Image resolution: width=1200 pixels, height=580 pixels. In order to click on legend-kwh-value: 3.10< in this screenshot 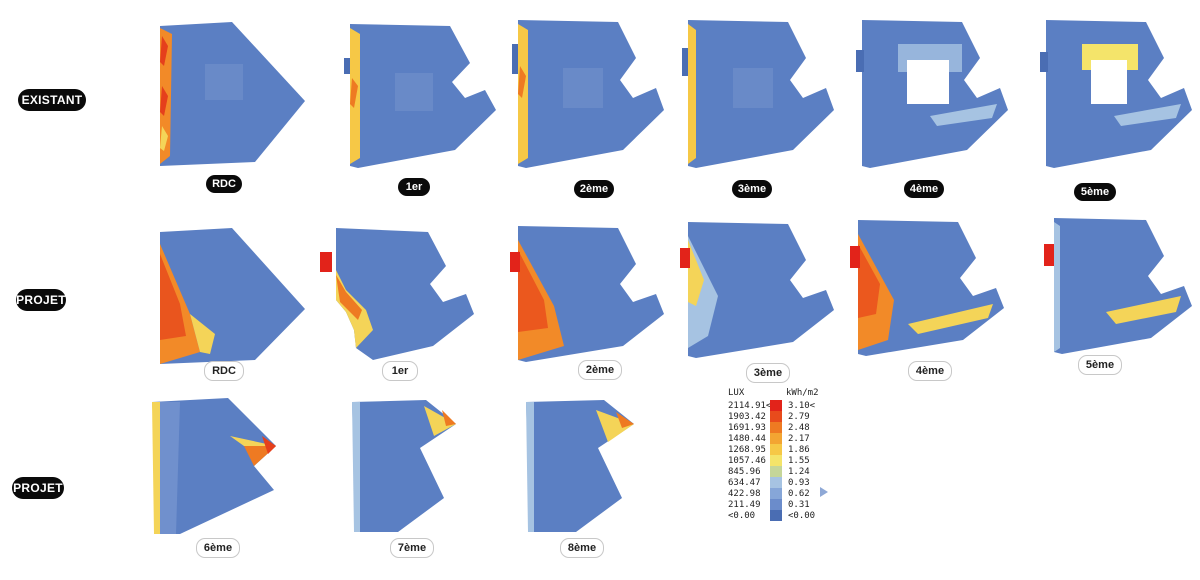, I will do `click(802, 406)`.